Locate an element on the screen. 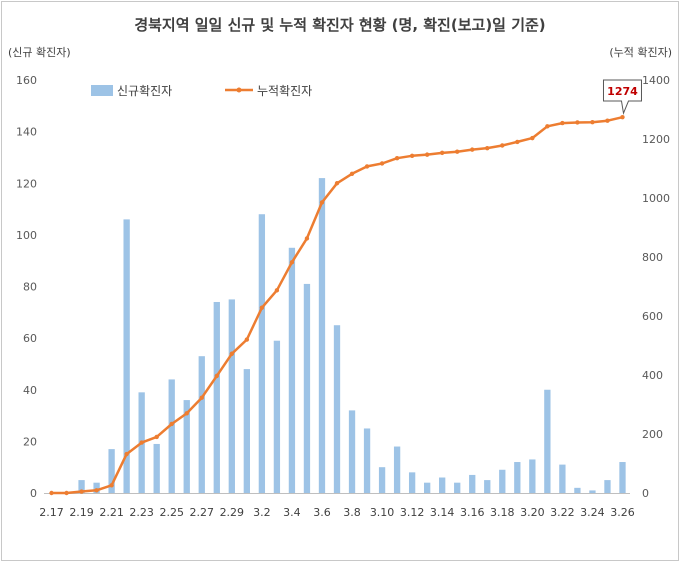  x-tick-label: 3.12 is located at coordinates (412, 512).